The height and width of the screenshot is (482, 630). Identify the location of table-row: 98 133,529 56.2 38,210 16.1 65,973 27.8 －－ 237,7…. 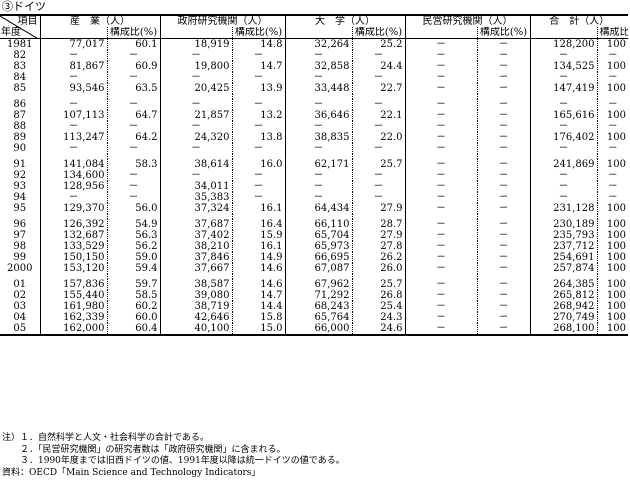
(314, 246).